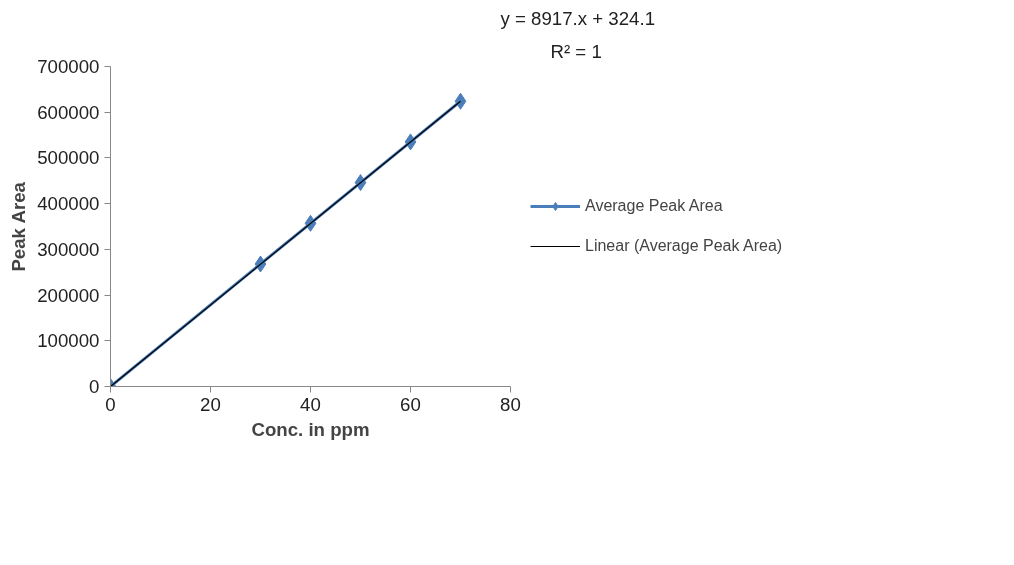 The width and height of the screenshot is (1014, 565). Describe the element at coordinates (684, 246) in the screenshot. I see `legend-label: Linear (Average Peak Area)` at that location.